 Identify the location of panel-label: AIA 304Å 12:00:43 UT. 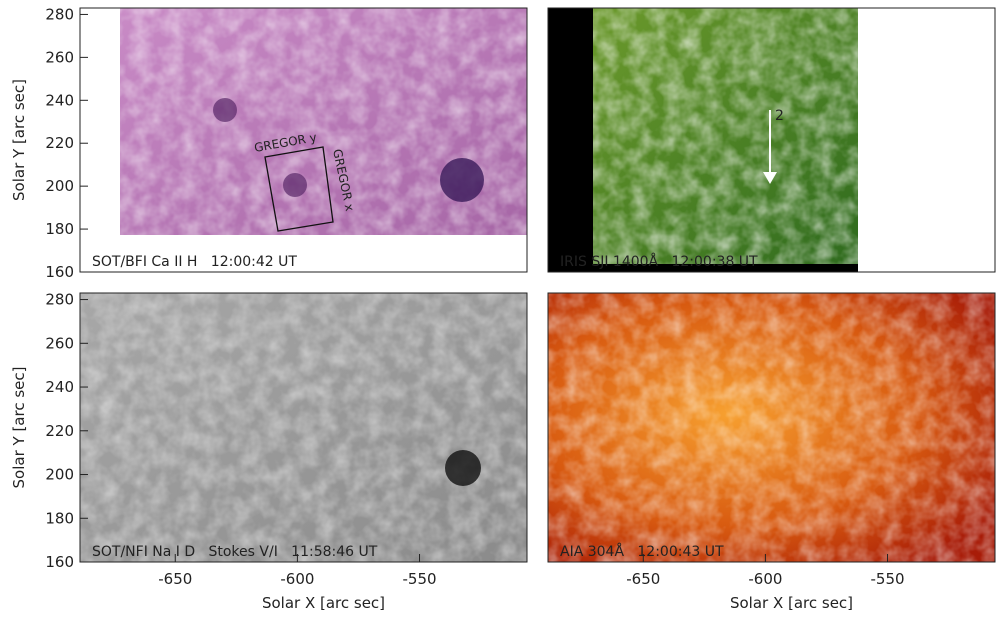
(642, 551).